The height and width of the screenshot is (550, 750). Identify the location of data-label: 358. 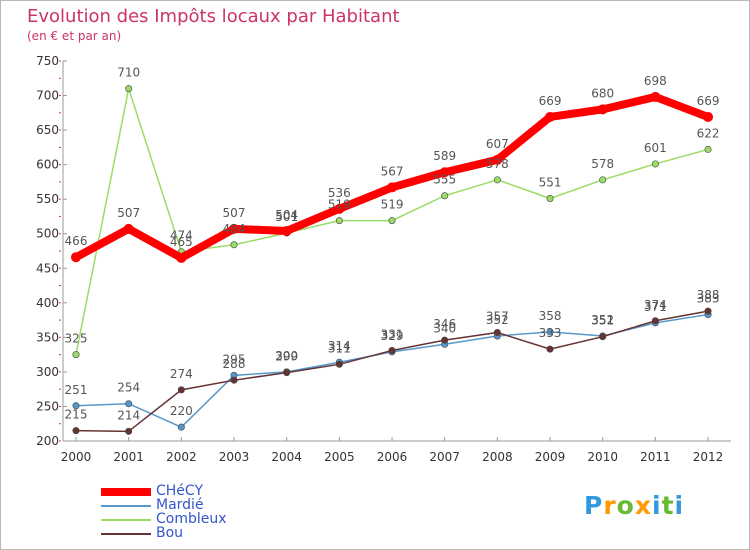
(550, 316).